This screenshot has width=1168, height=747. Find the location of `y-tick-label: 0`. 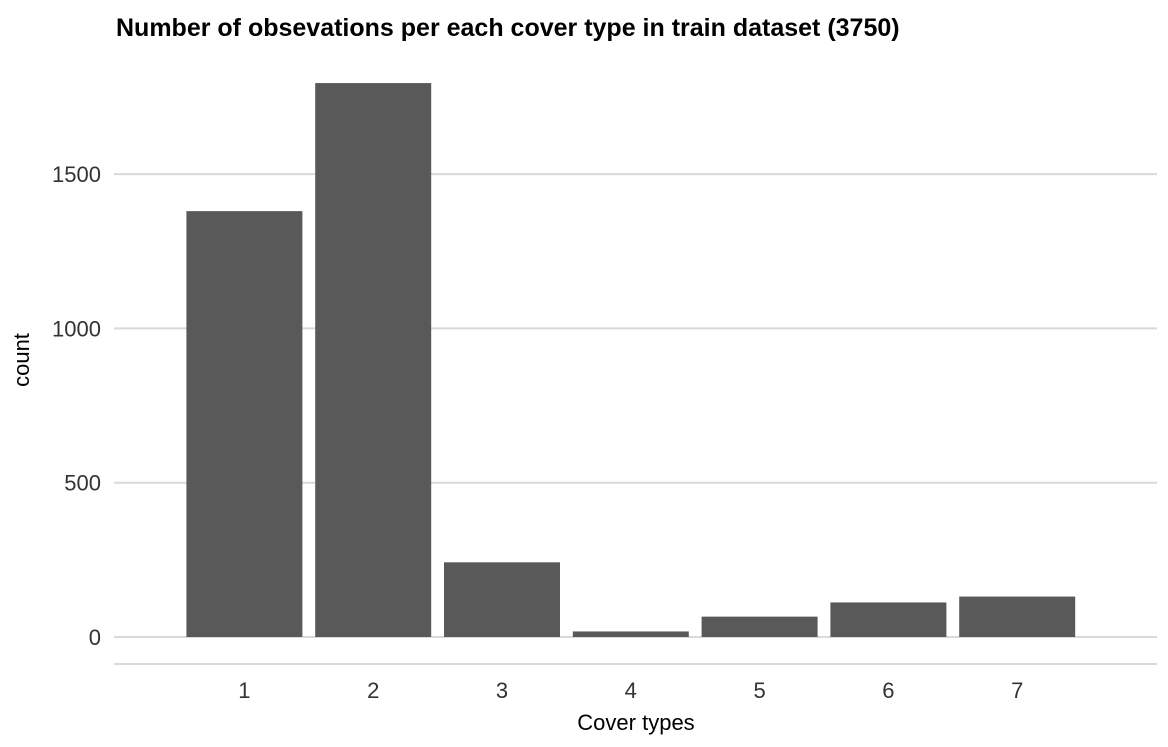

y-tick-label: 0 is located at coordinates (95, 637).